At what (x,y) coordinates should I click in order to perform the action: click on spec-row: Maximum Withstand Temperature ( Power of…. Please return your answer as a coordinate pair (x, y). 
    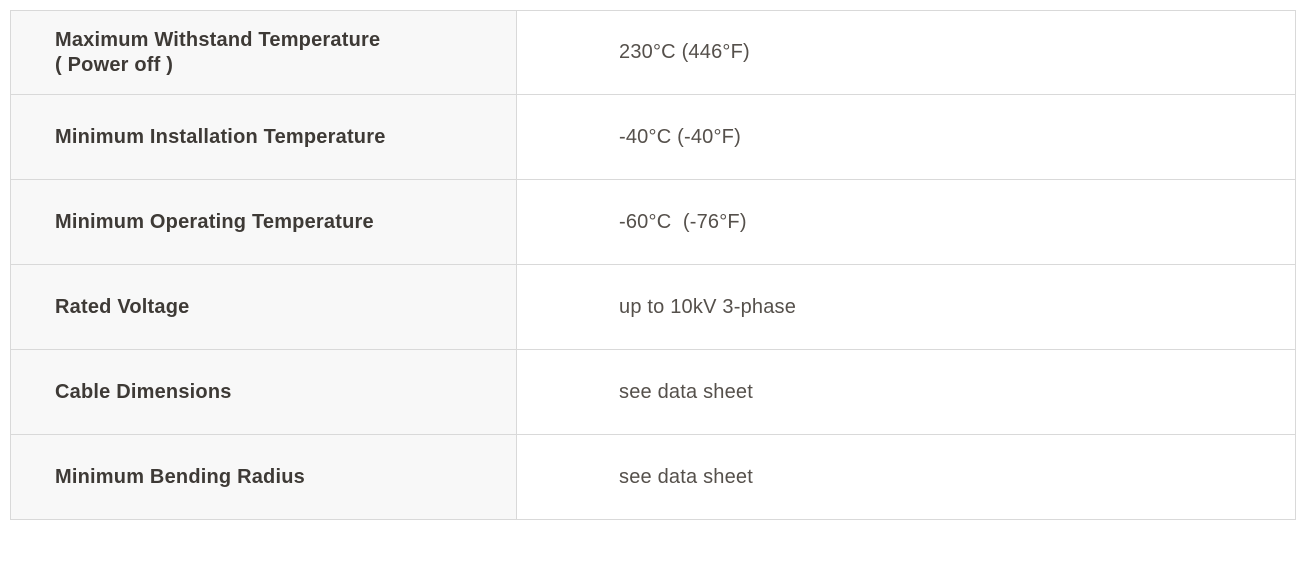
    Looking at the image, I should click on (653, 52).